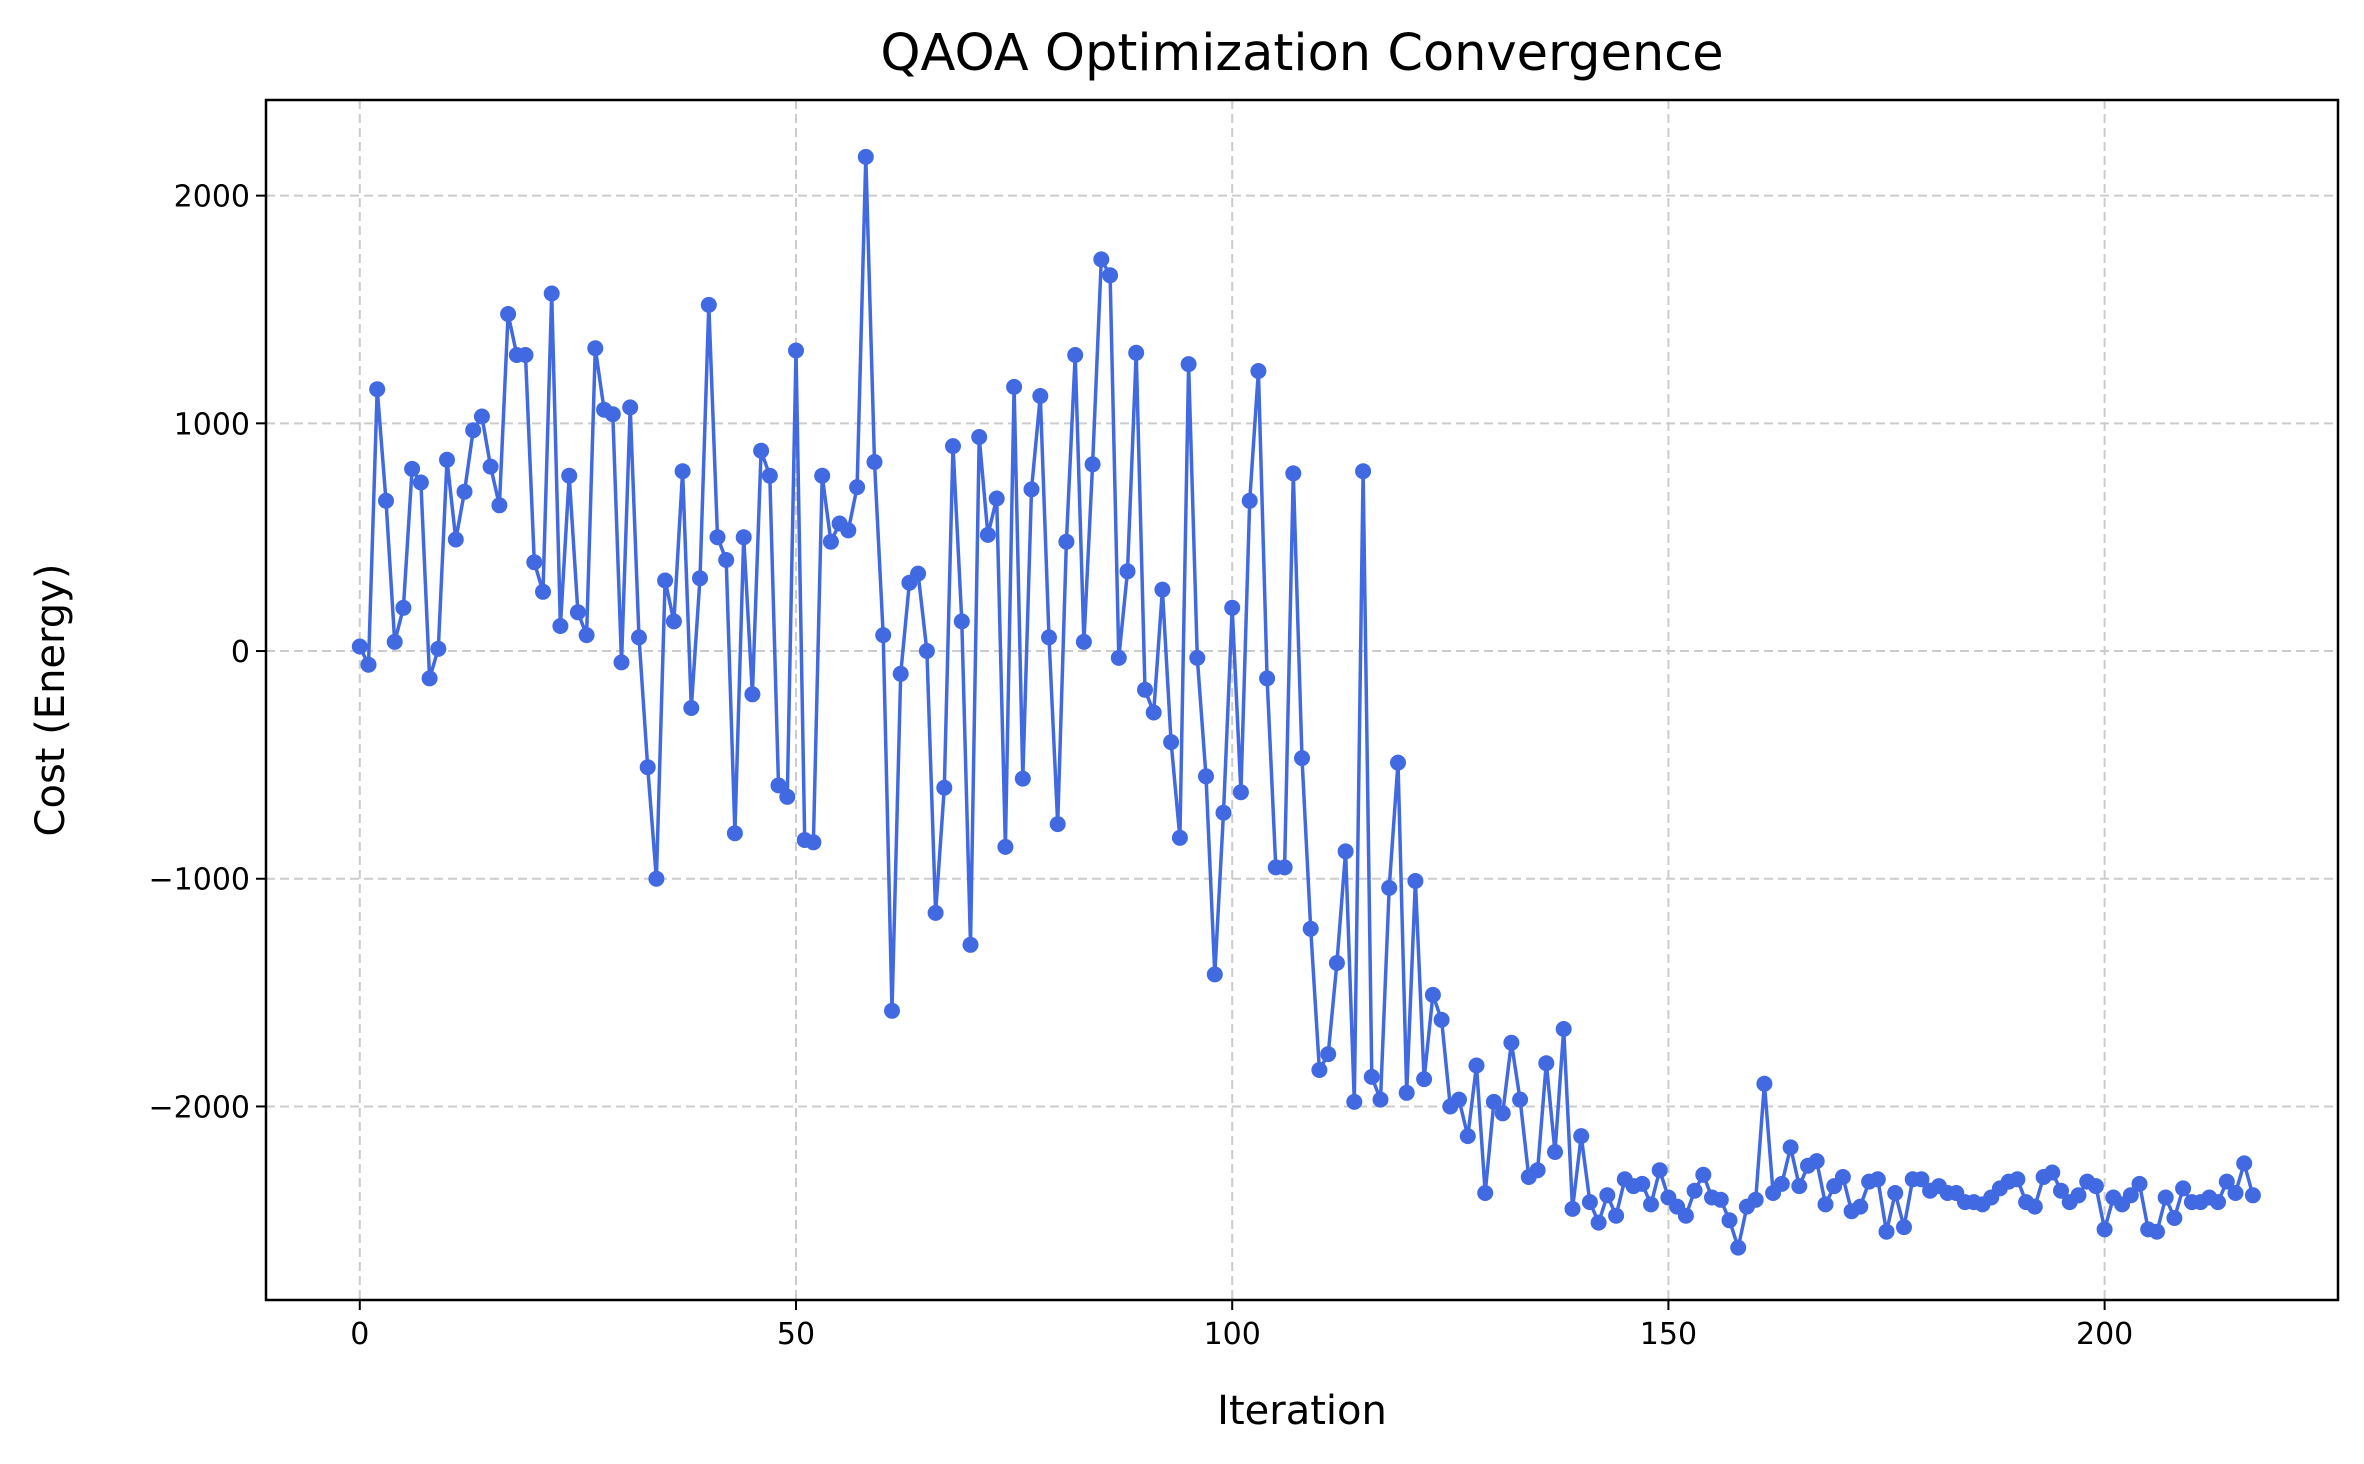 This screenshot has width=2364, height=1464. Describe the element at coordinates (1232, 1334) in the screenshot. I see `x-tick-label: 100` at that location.